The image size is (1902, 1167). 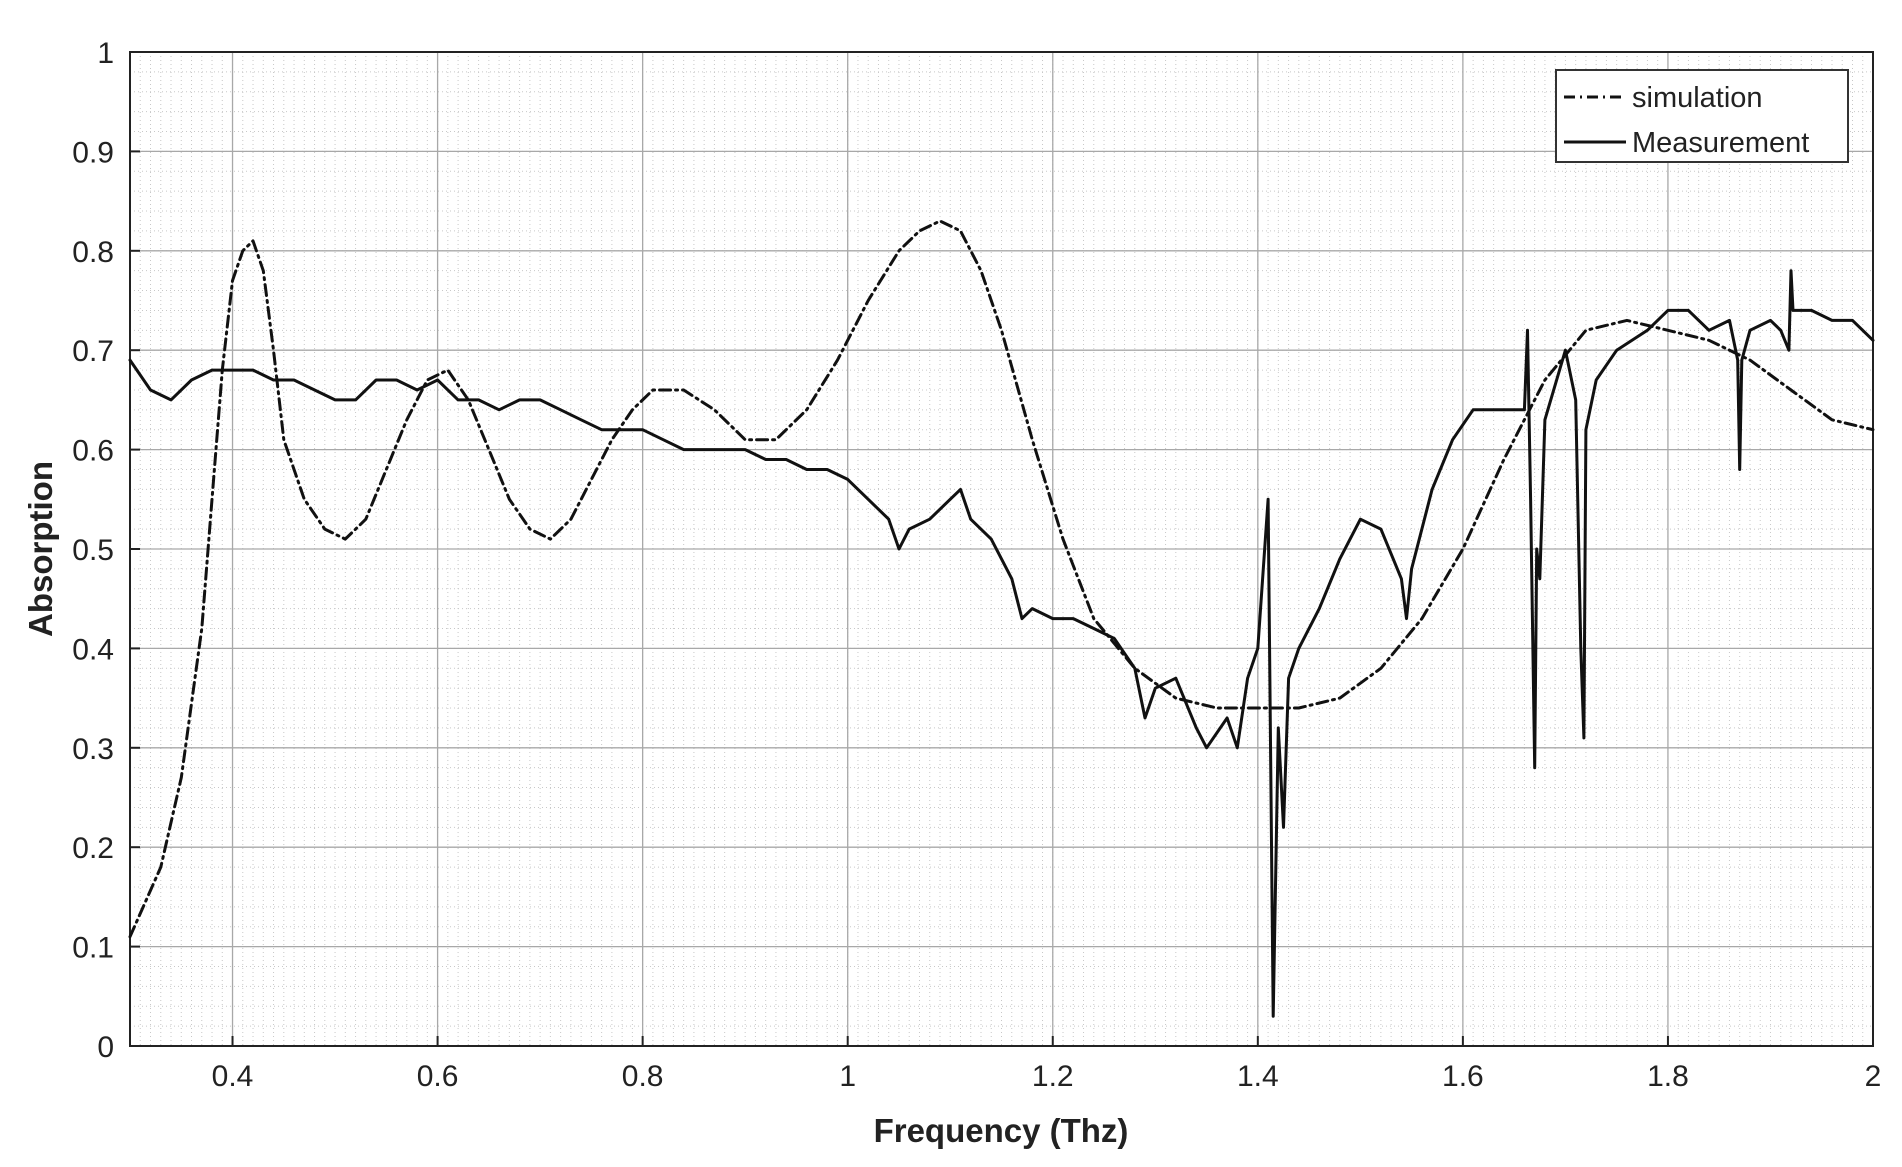 What do you see at coordinates (1873, 1076) in the screenshot?
I see `x-tick-label: 2` at bounding box center [1873, 1076].